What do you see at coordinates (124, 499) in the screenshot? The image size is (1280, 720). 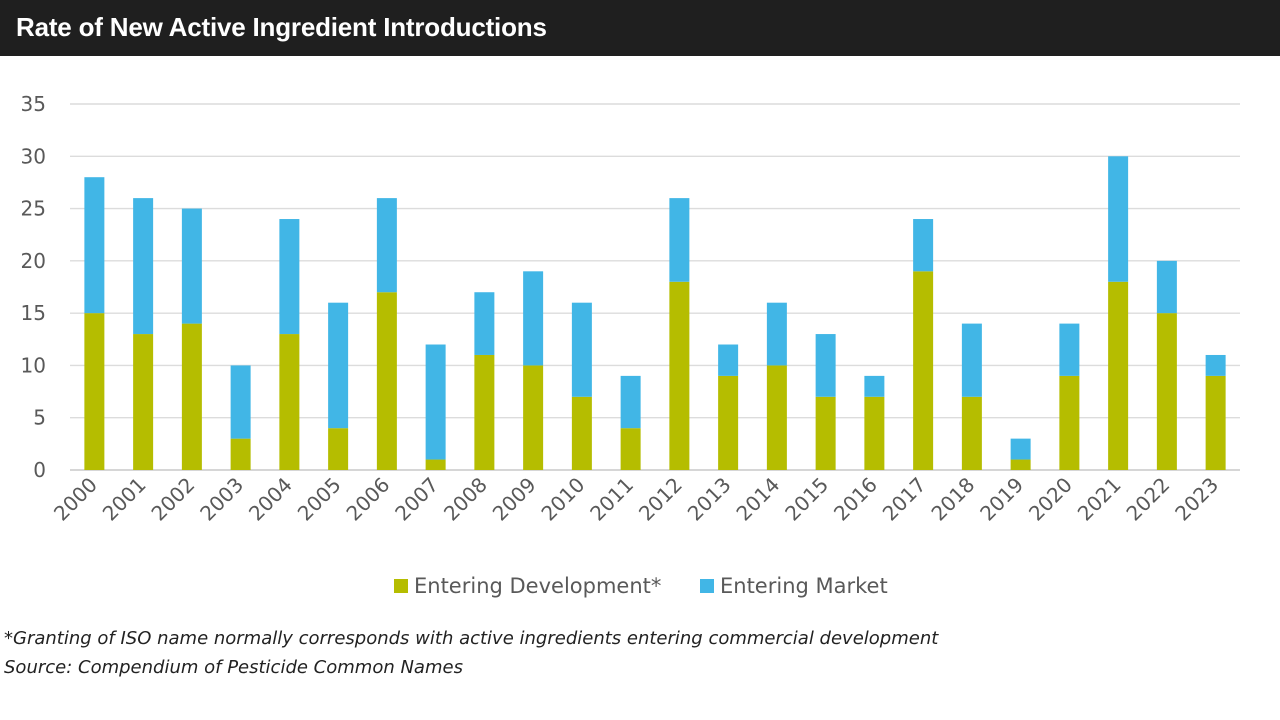 I see `x-tick-label: 2001` at bounding box center [124, 499].